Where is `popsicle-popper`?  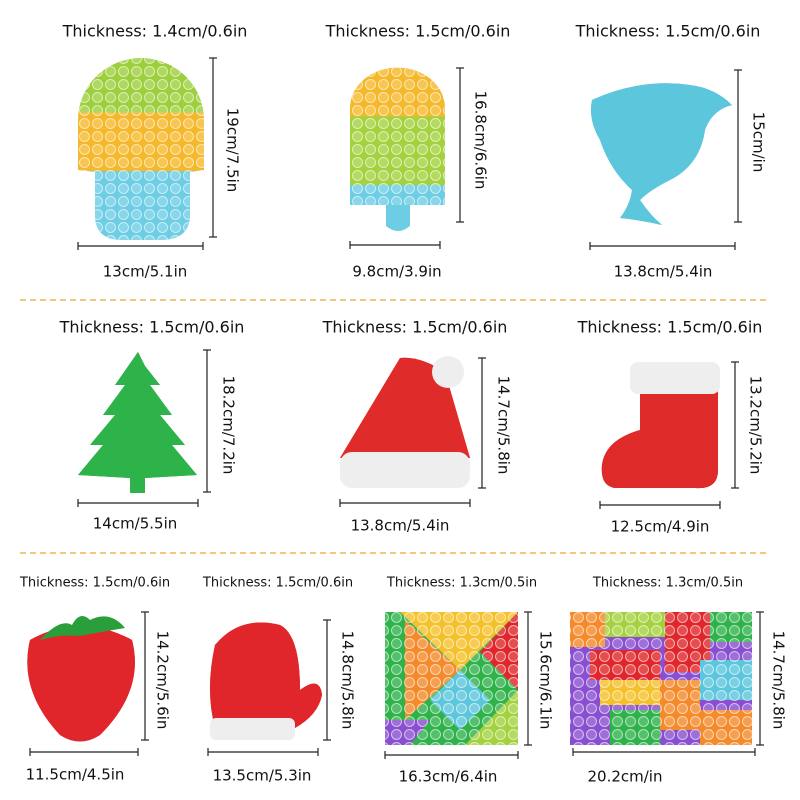
popsicle-popper is located at coordinates (397, 149).